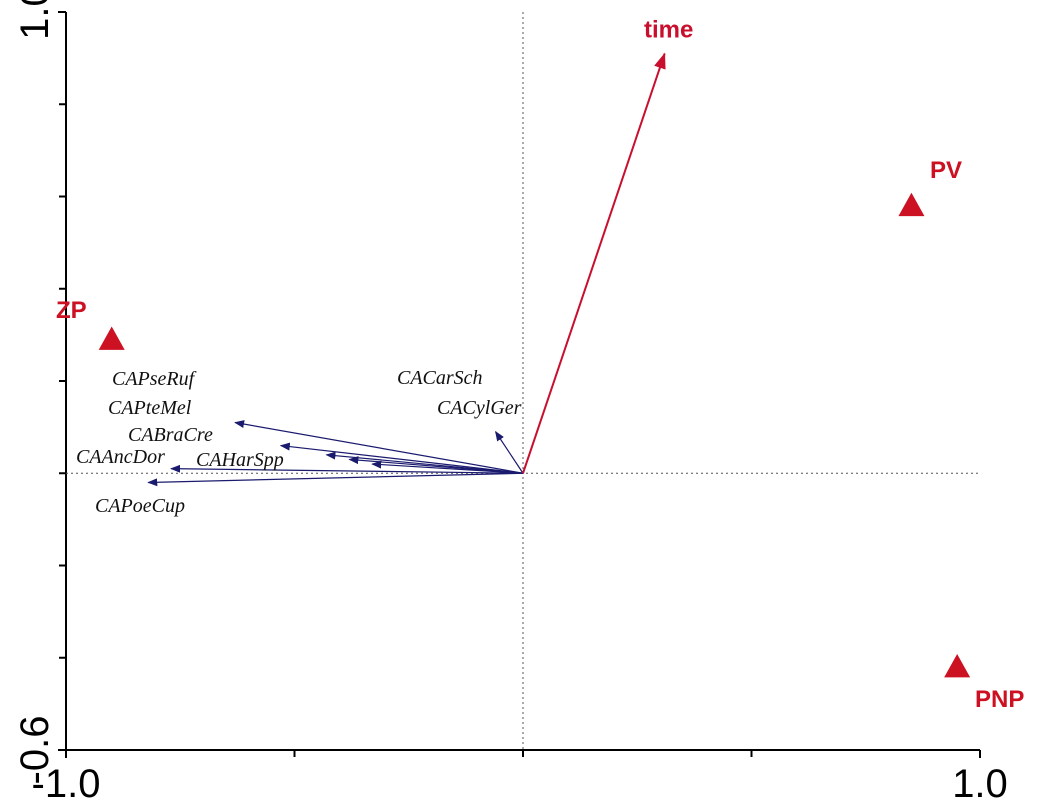 The image size is (1042, 803). What do you see at coordinates (140, 506) in the screenshot?
I see `species-label: CAPoeCup` at bounding box center [140, 506].